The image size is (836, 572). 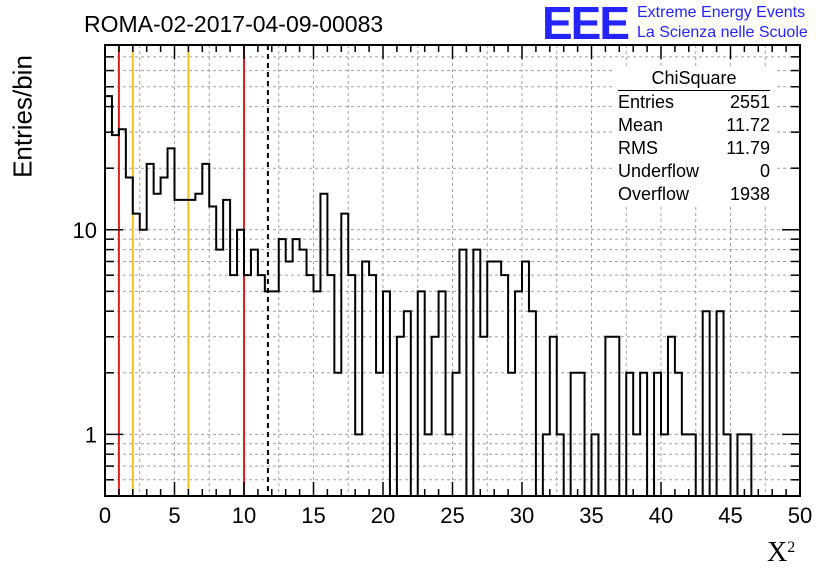 What do you see at coordinates (85, 230) in the screenshot?
I see `y-tick-label: 10` at bounding box center [85, 230].